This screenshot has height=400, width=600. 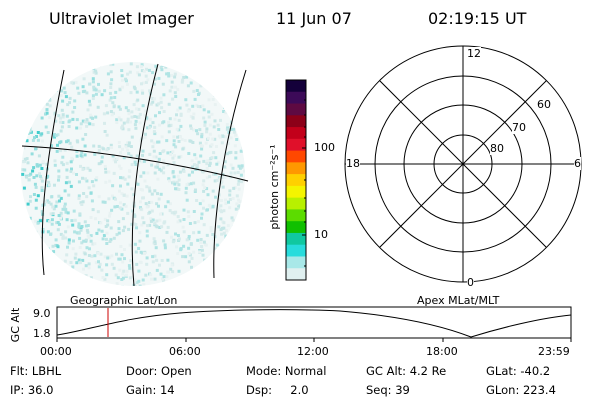 I want to click on colorbar-minor-ticks, so click(x=305, y=183).